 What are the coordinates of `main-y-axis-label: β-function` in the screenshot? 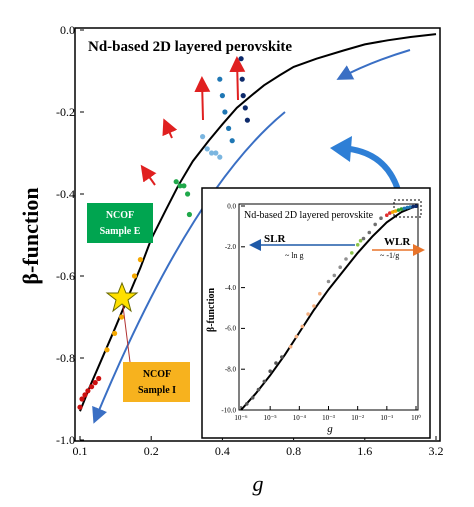 It's located at (30, 235).